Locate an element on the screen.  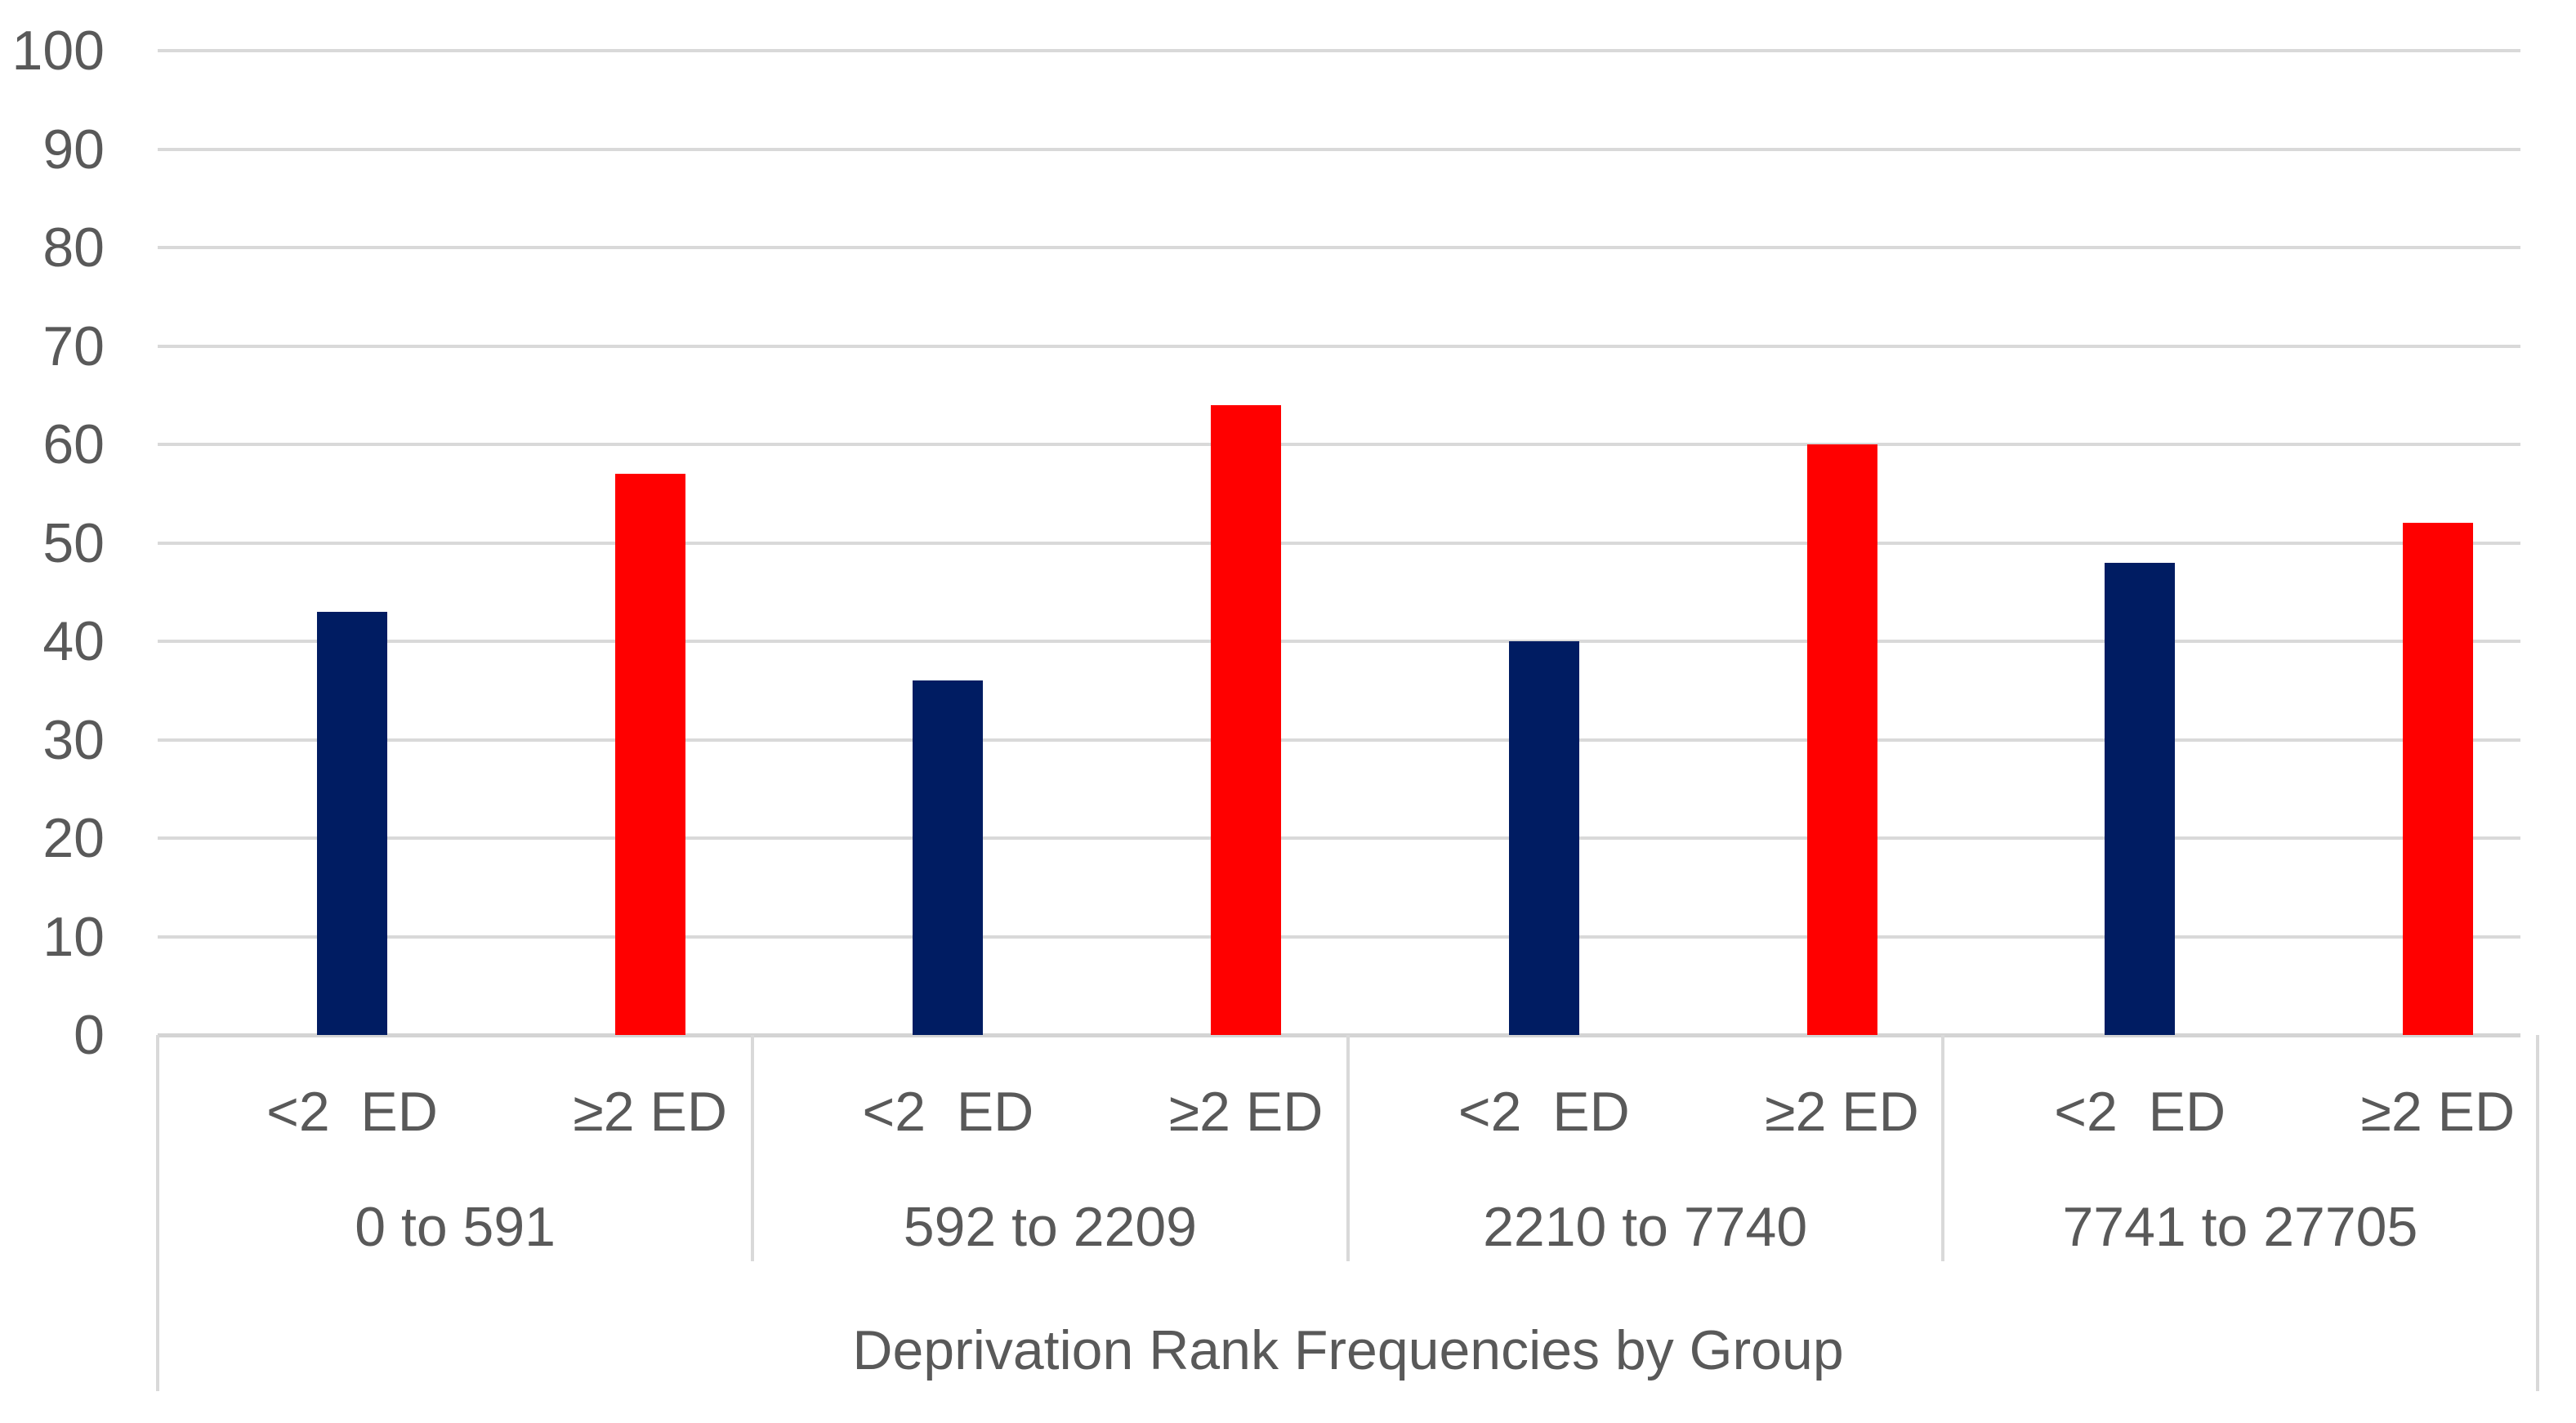
y-tick-label-60: 60 is located at coordinates (74, 444).